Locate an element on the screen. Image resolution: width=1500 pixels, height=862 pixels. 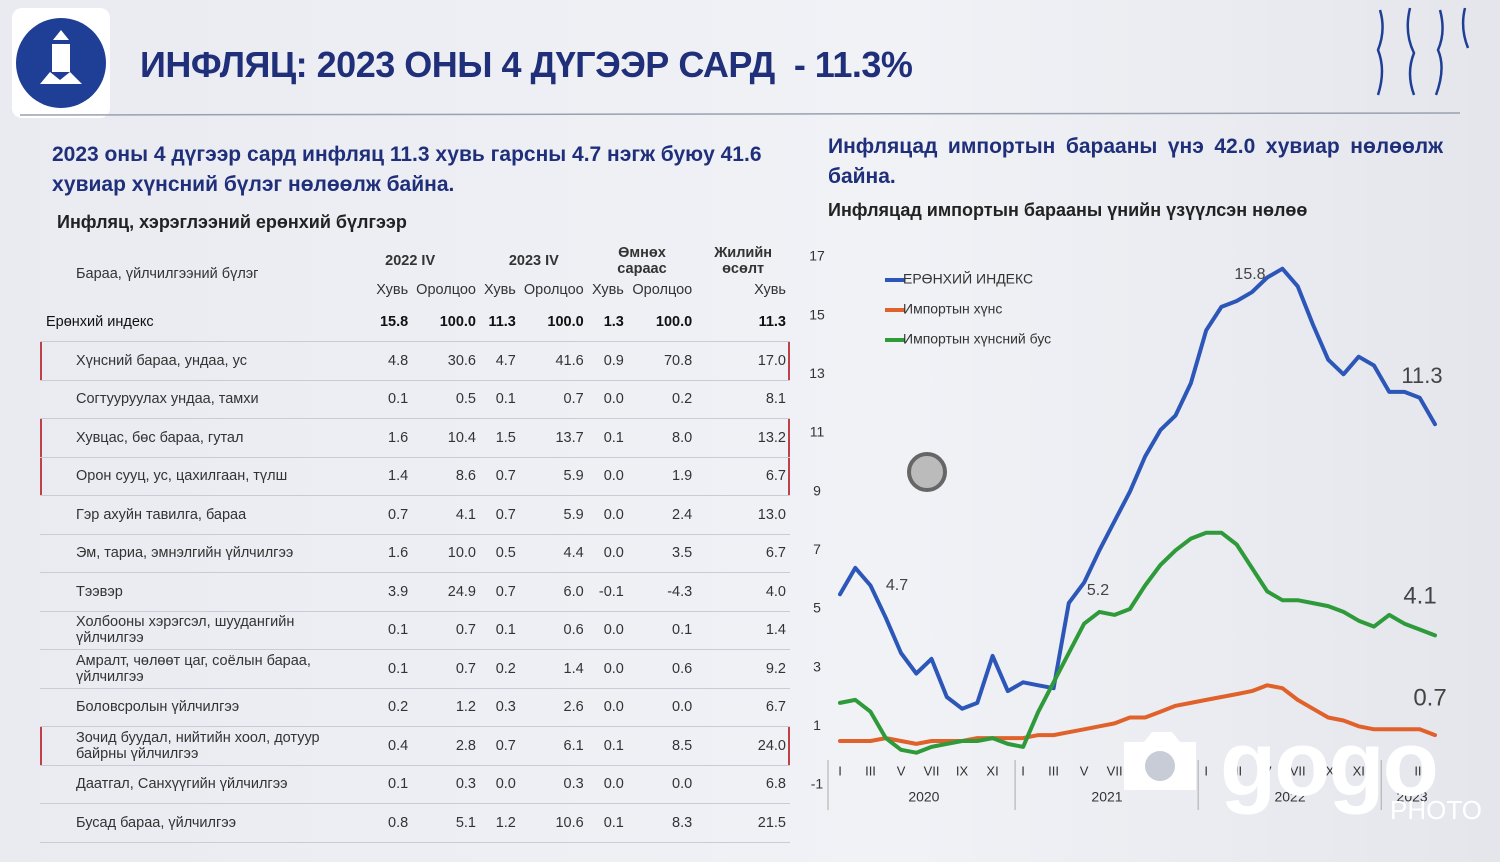
x-tick-label: V is located at coordinates (1084, 770).